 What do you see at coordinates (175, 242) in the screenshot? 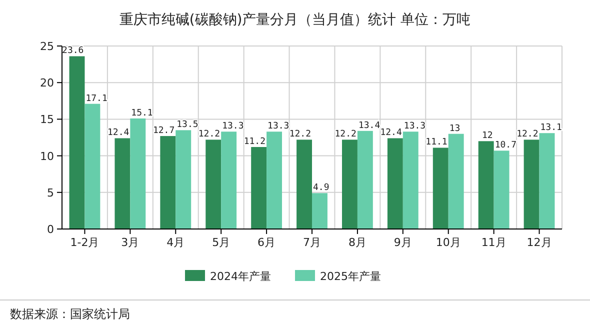
I see `x-tick-label: 4月` at bounding box center [175, 242].